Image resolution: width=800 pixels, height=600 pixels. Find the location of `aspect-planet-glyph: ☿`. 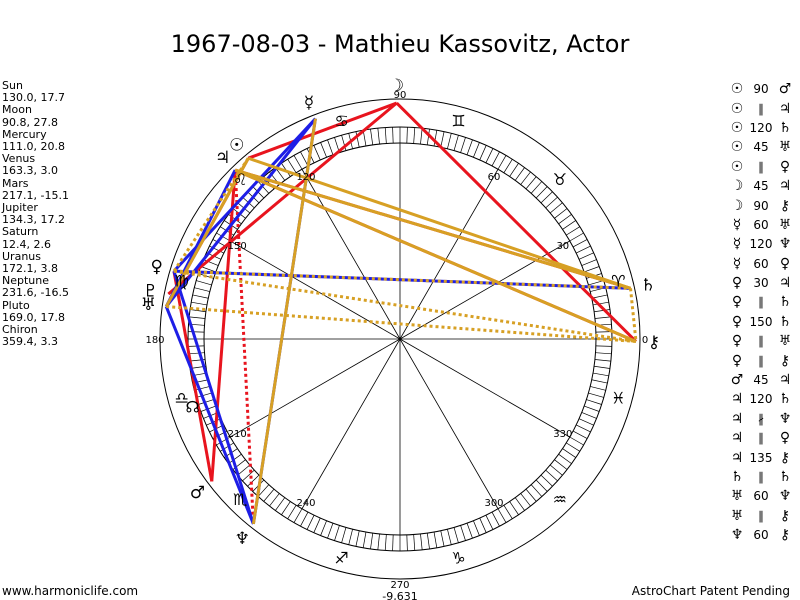

aspect-planet-glyph: ☿ is located at coordinates (737, 244).